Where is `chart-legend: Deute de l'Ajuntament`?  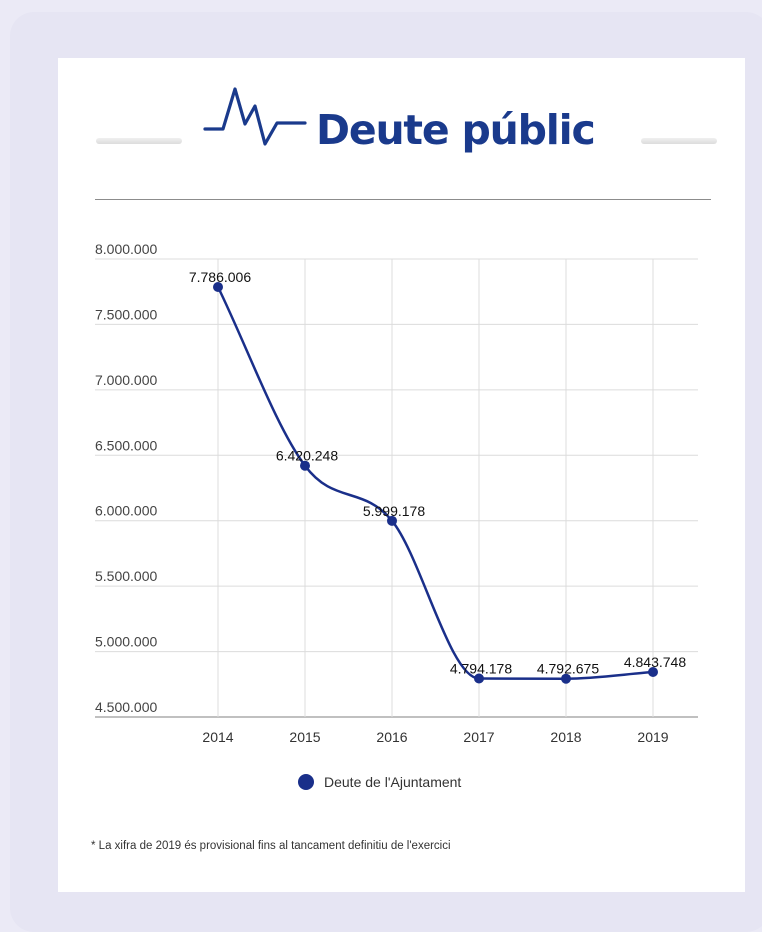 chart-legend: Deute de l'Ajuntament is located at coordinates (379, 782).